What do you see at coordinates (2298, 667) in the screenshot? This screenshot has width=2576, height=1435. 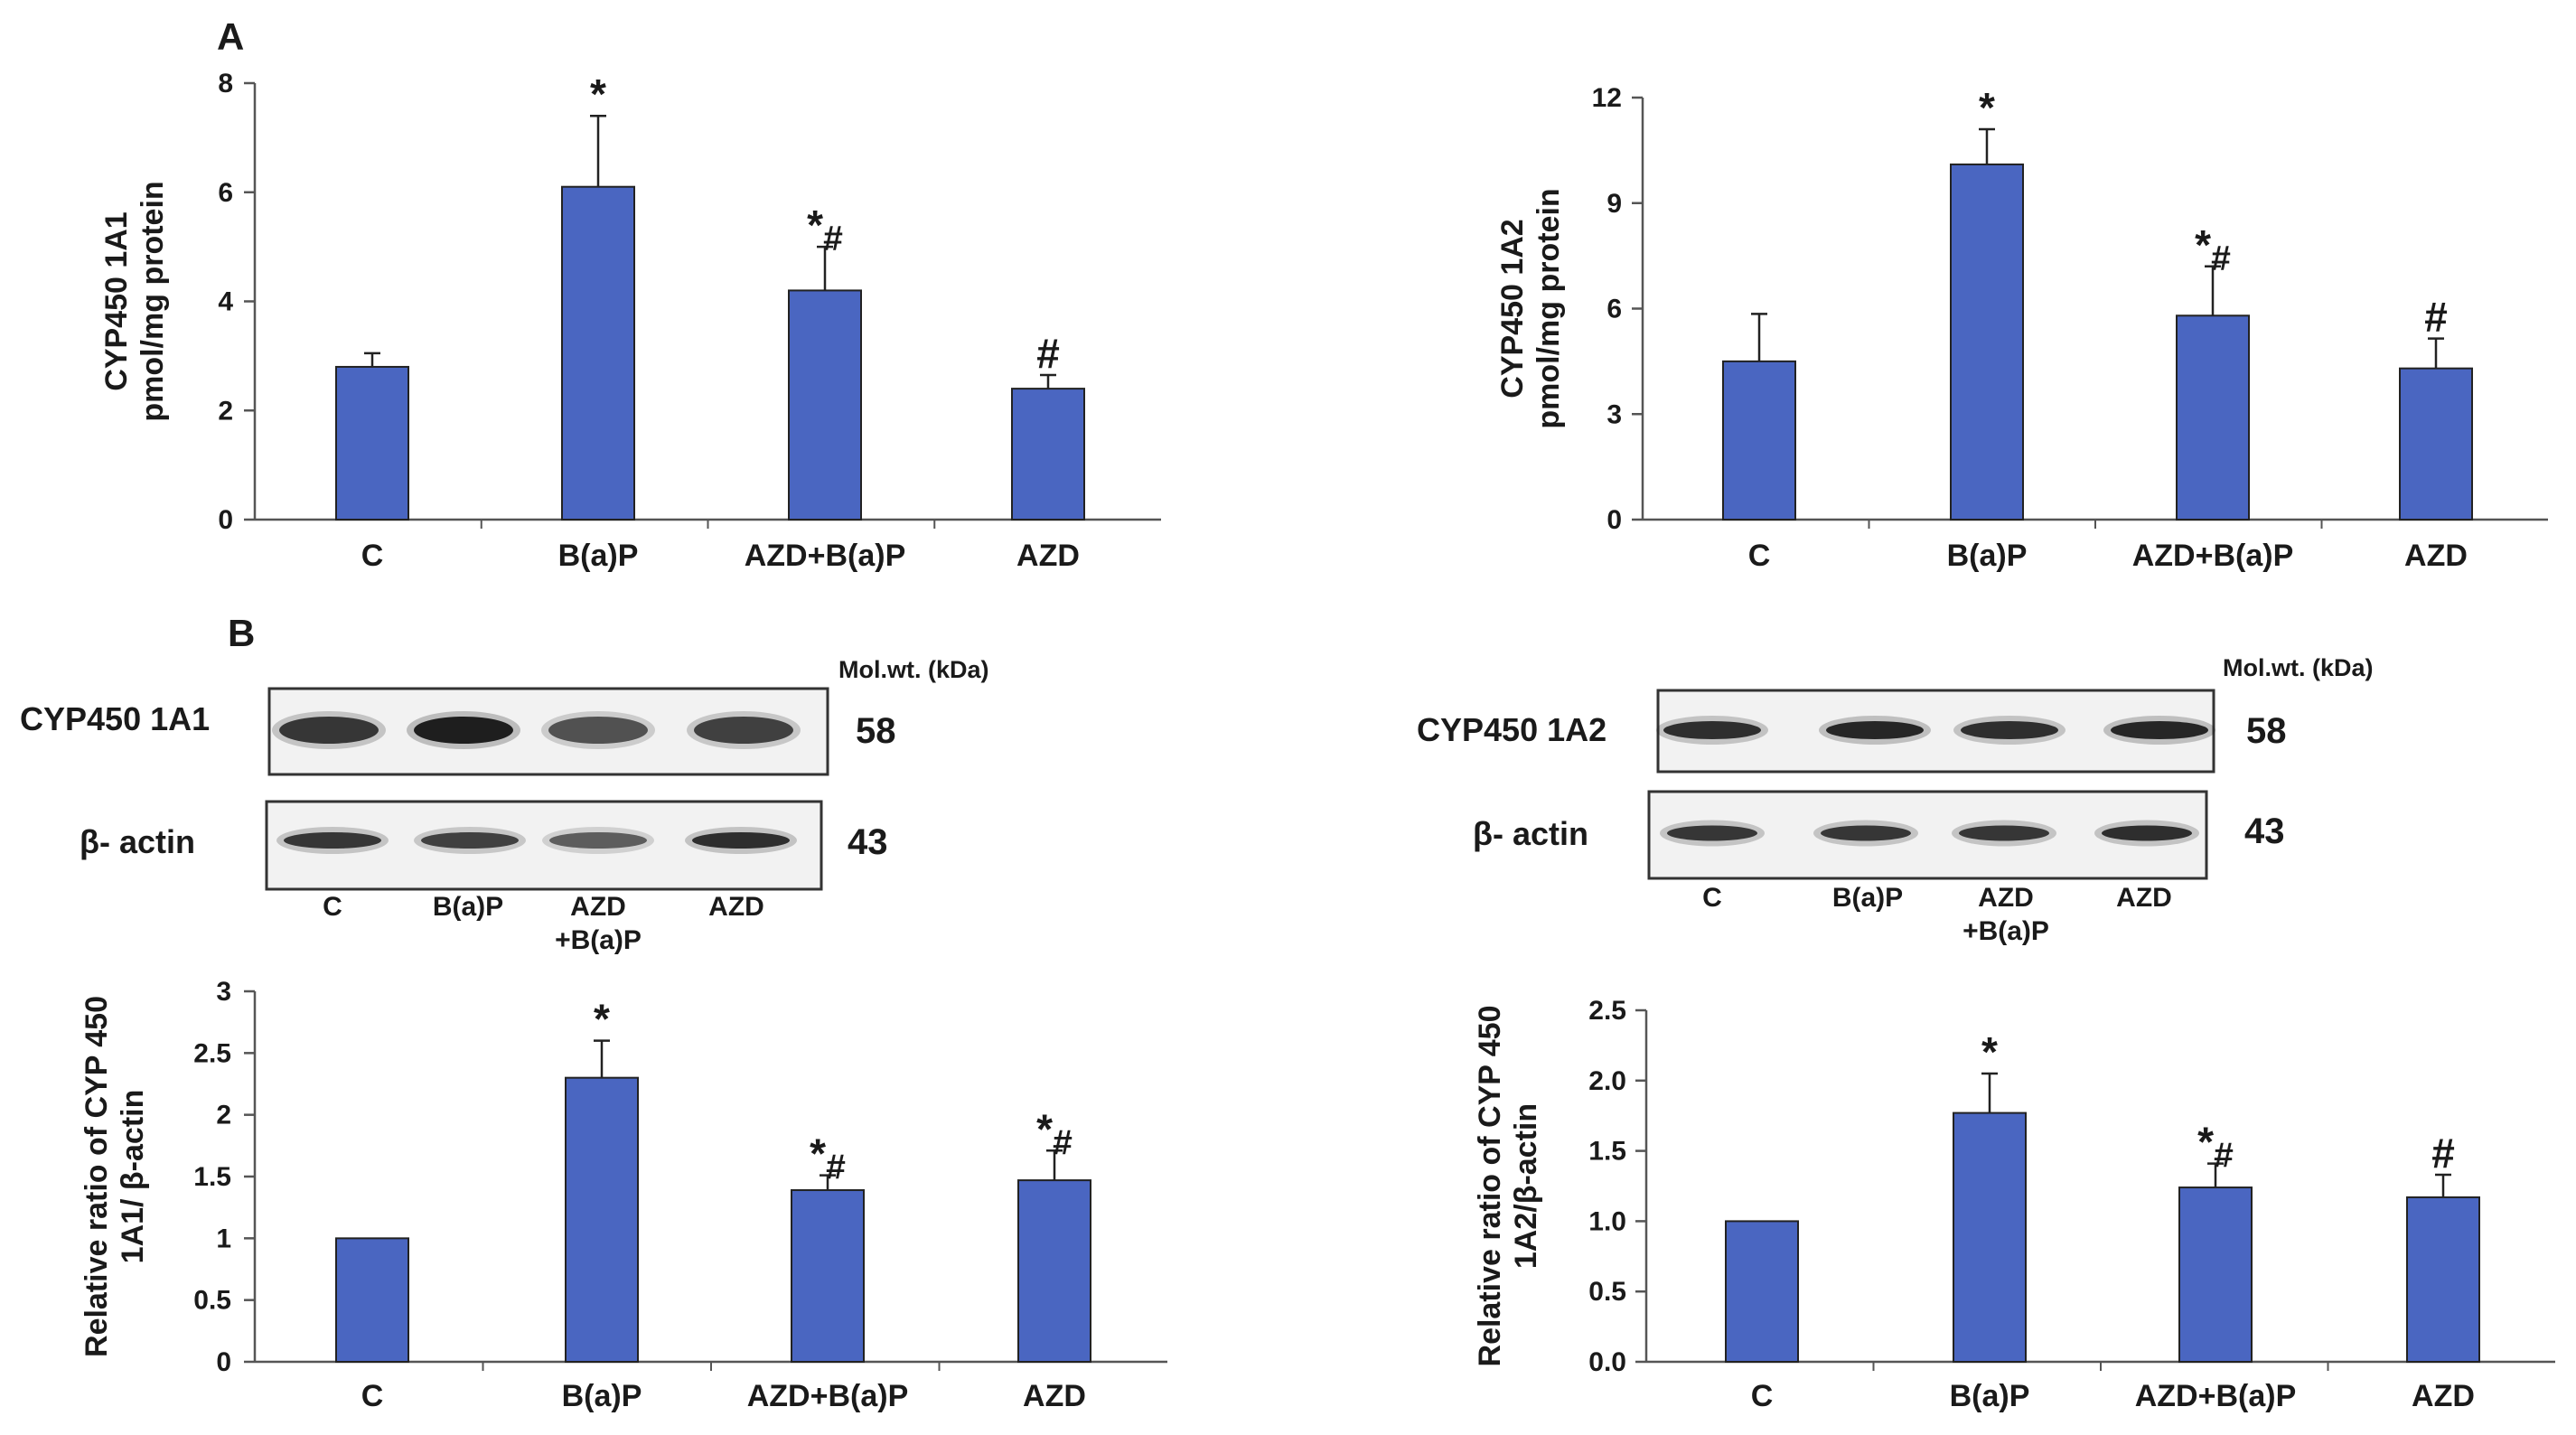 I see `blot-right-mw-header: Mol.wt. (kDa)` at bounding box center [2298, 667].